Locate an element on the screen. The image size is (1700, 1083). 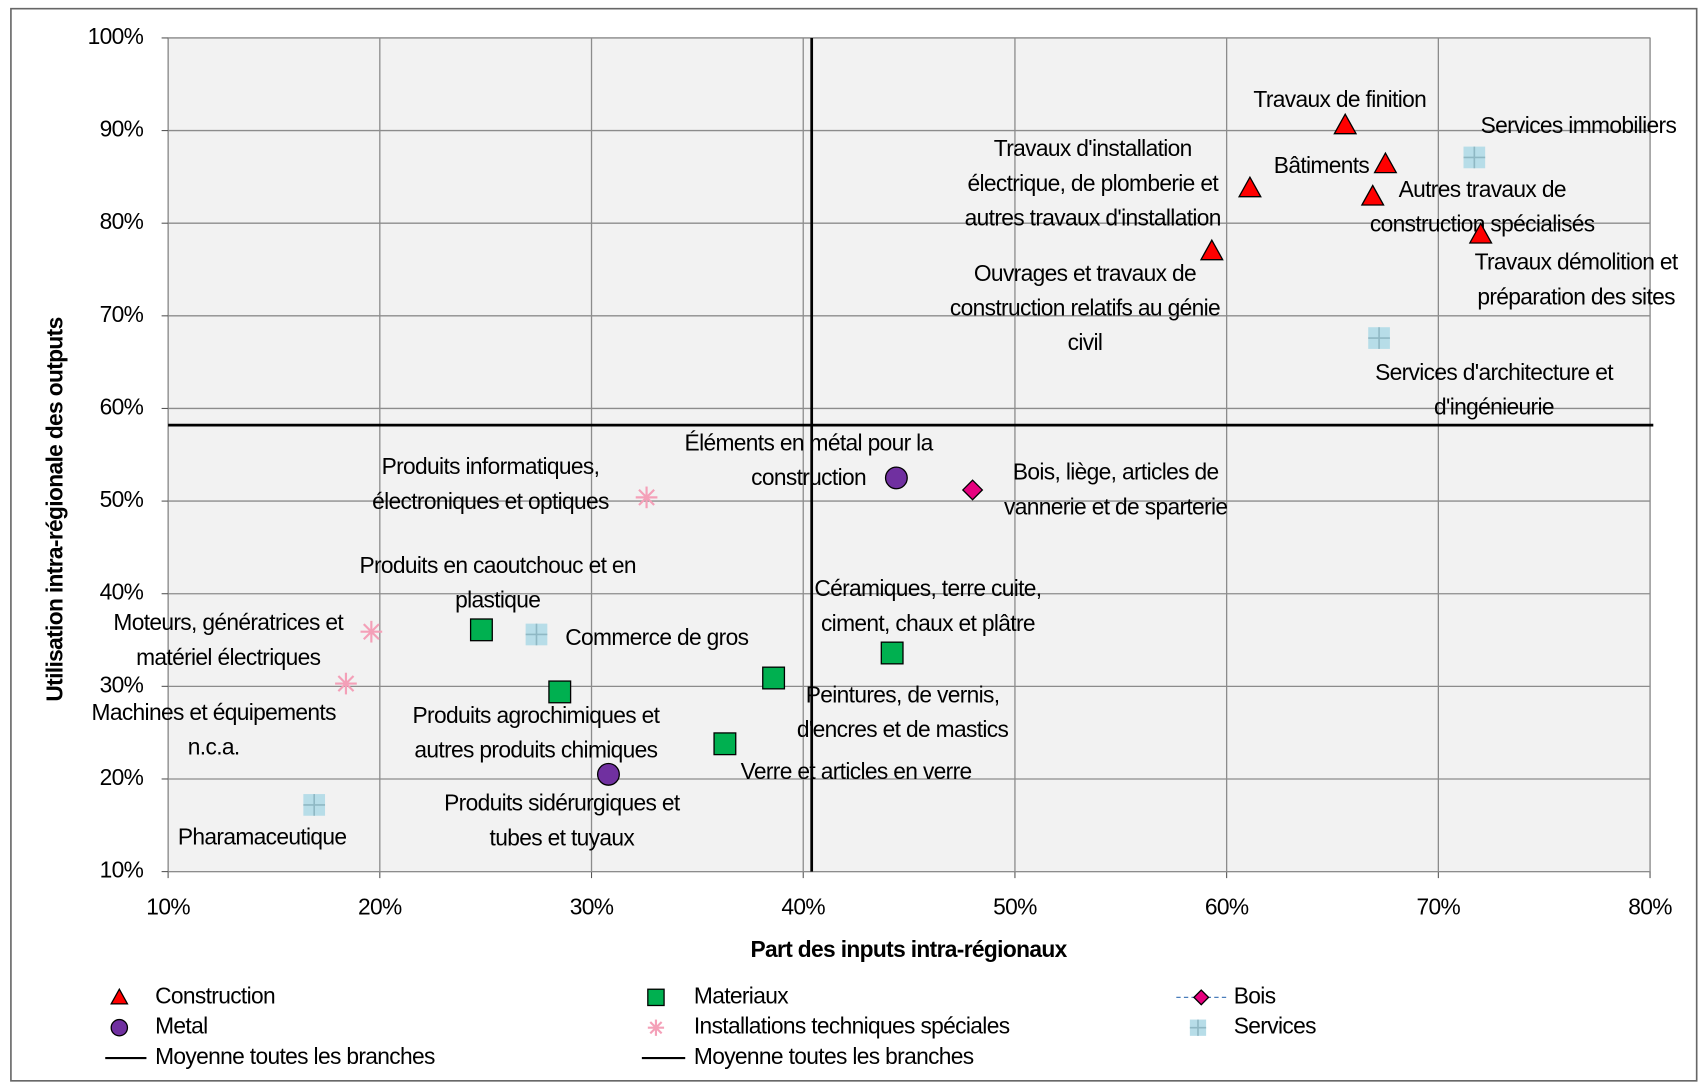
x-tick-label: 70% is located at coordinates (1439, 906).